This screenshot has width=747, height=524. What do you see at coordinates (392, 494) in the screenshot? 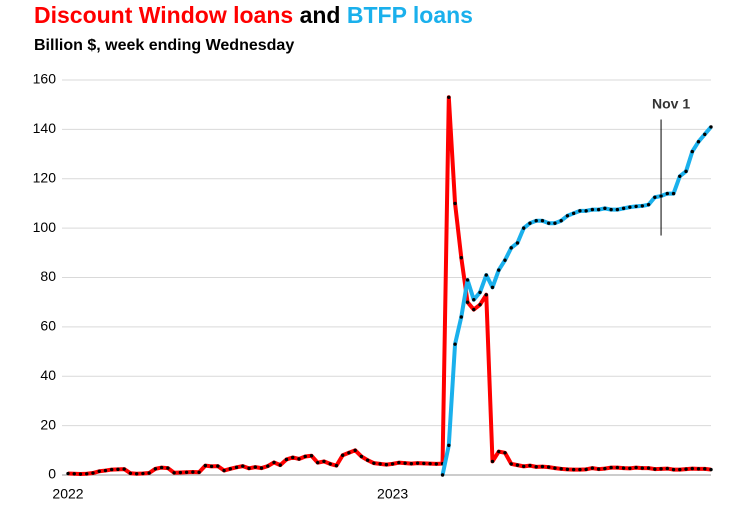
I see `x-tick-label: 2023` at bounding box center [392, 494].